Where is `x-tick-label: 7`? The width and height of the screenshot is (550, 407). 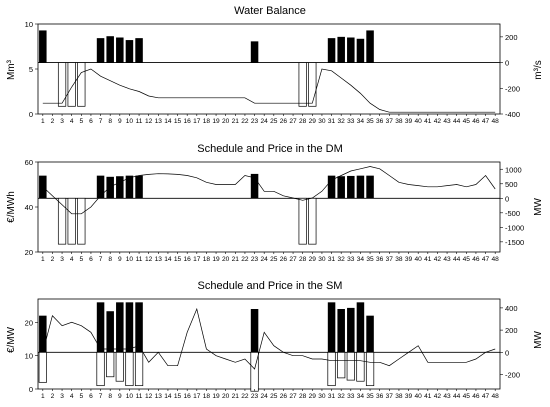
x-tick-label: 7 is located at coordinates (101, 121).